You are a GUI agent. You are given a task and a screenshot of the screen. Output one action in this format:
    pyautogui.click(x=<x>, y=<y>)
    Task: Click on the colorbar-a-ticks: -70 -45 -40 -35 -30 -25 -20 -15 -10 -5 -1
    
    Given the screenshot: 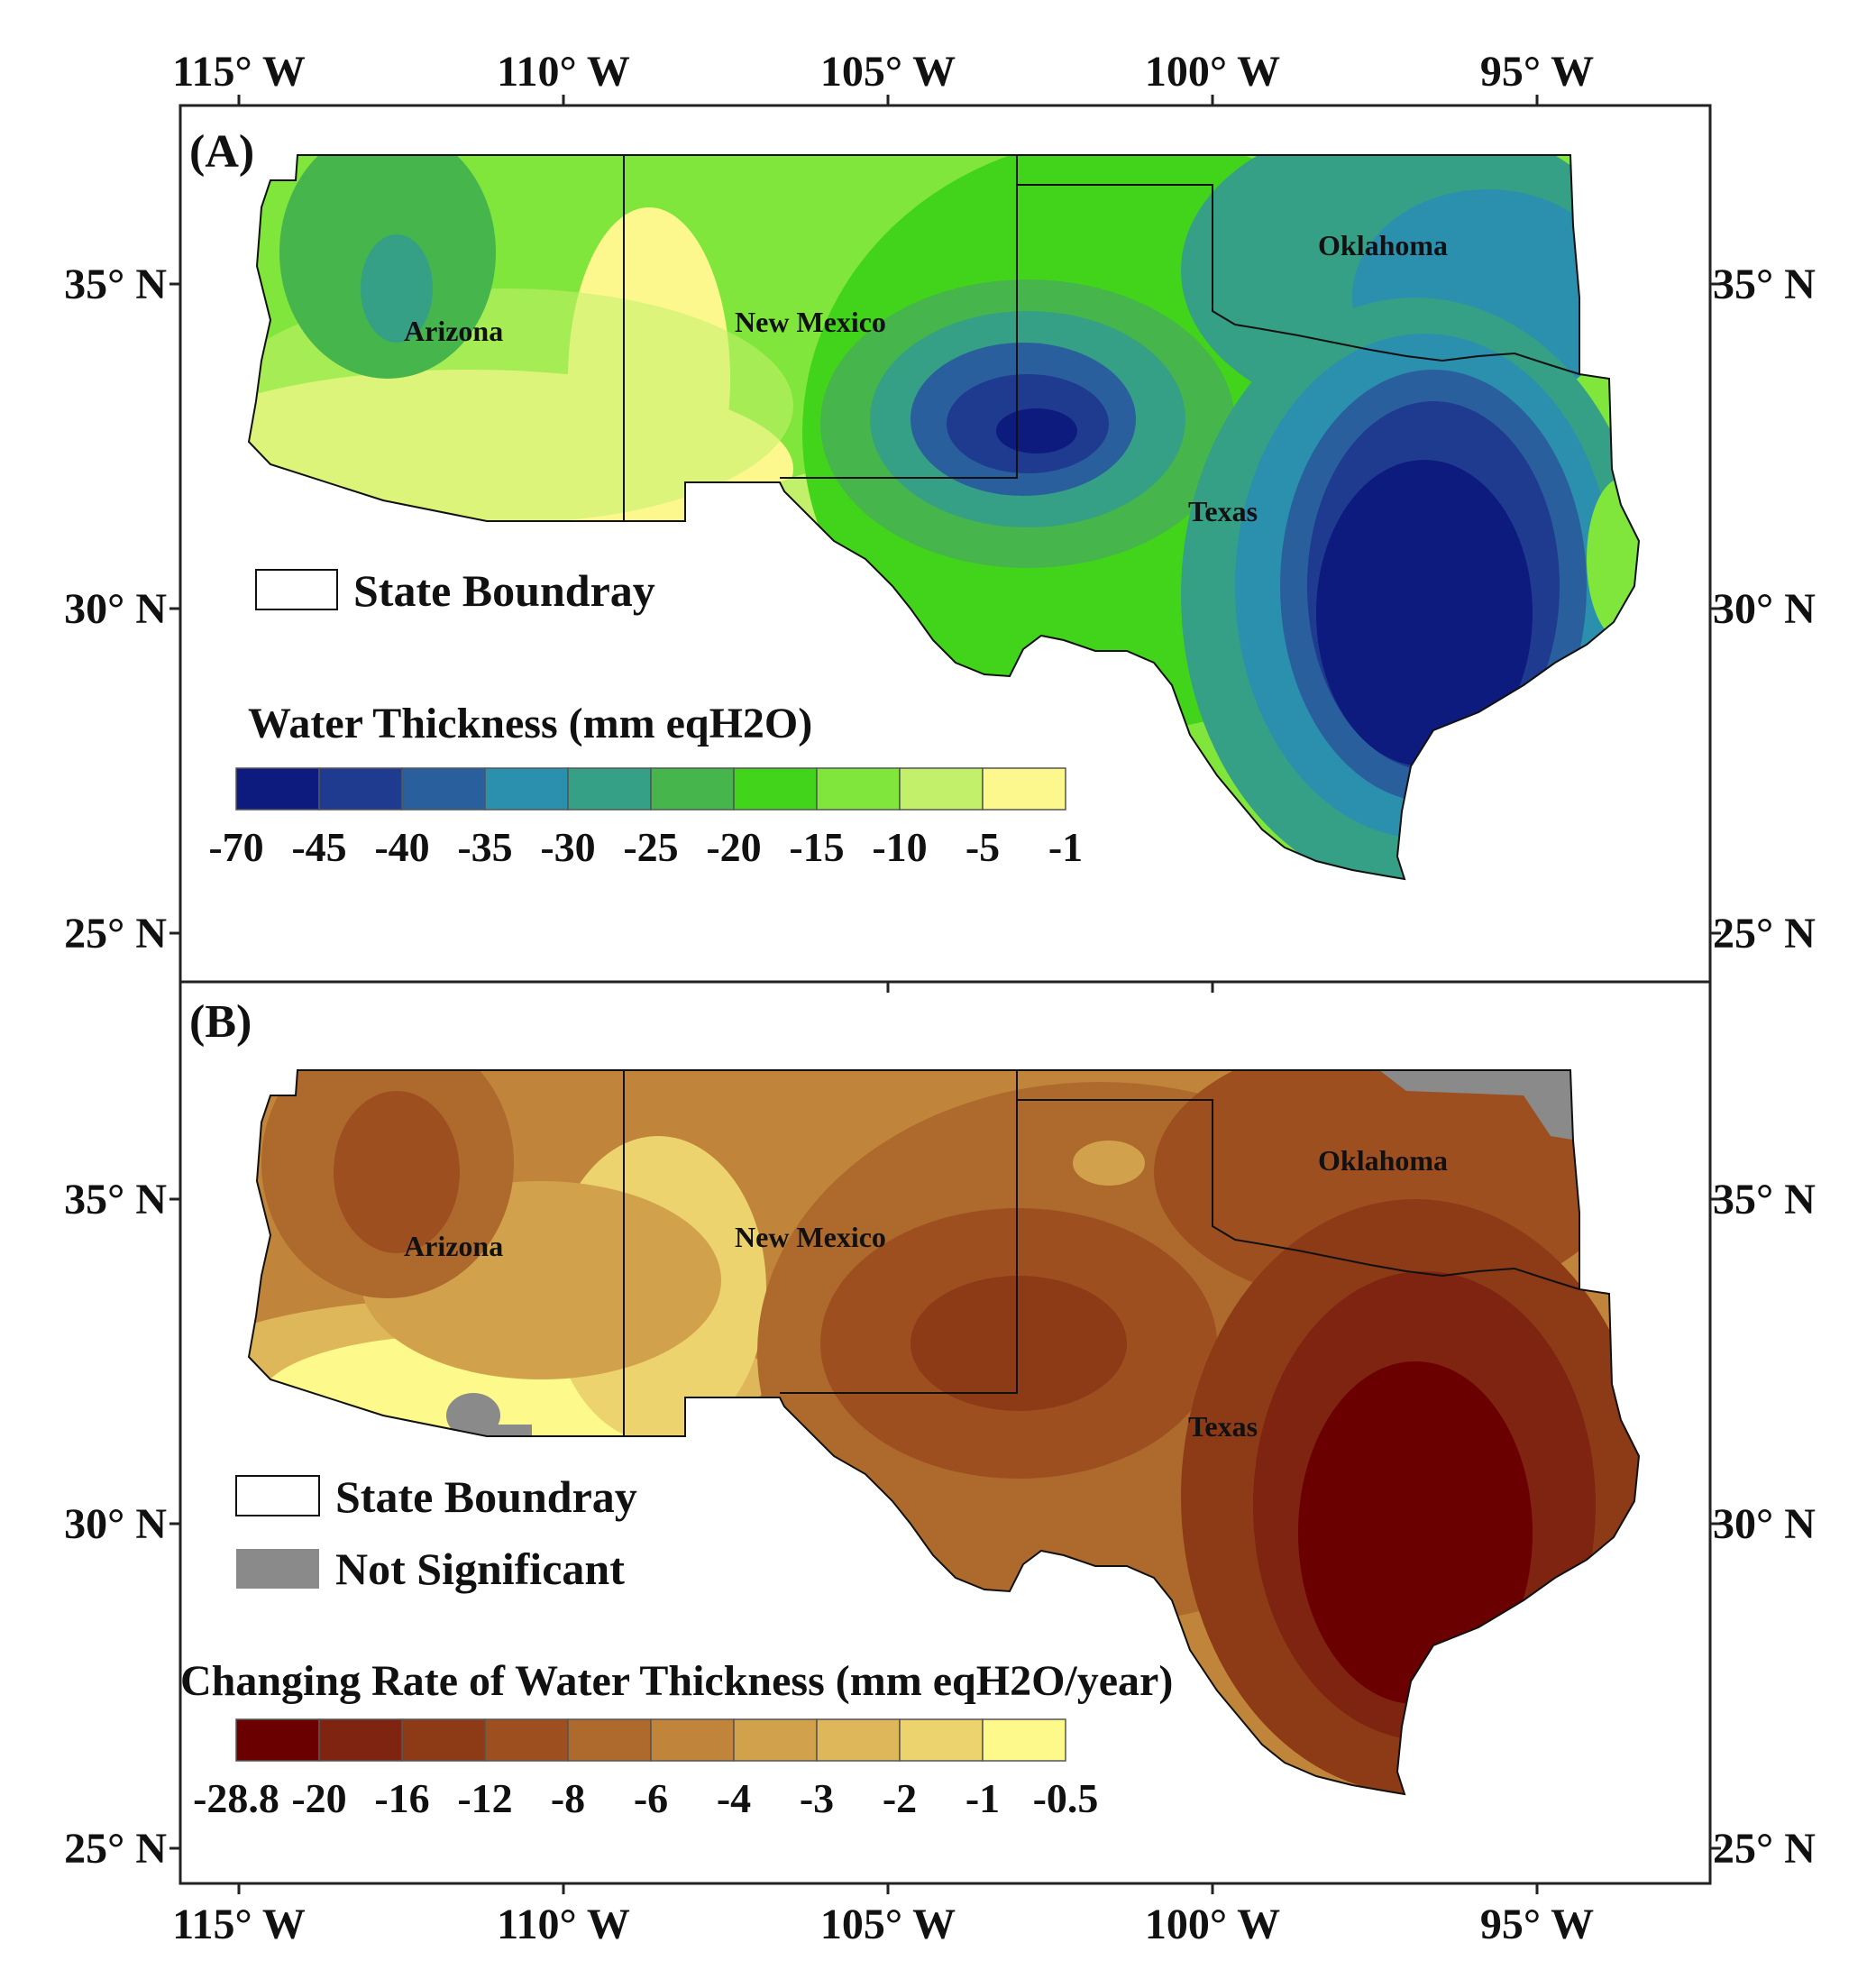 What is the action you would take?
    pyautogui.click(x=645, y=847)
    